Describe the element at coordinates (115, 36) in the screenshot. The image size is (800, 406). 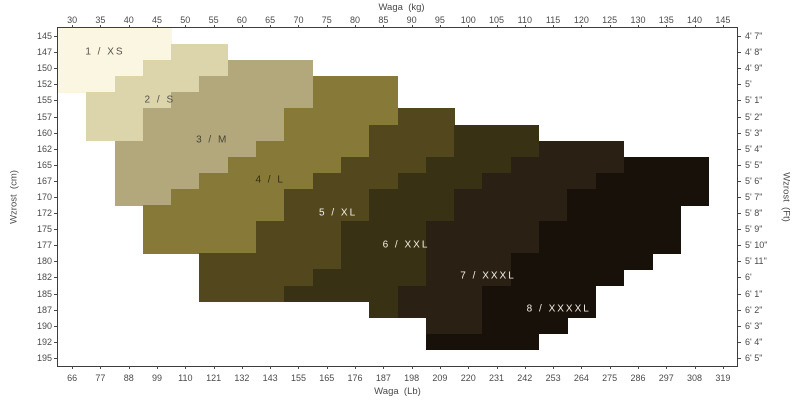
I see `size-region-xs` at that location.